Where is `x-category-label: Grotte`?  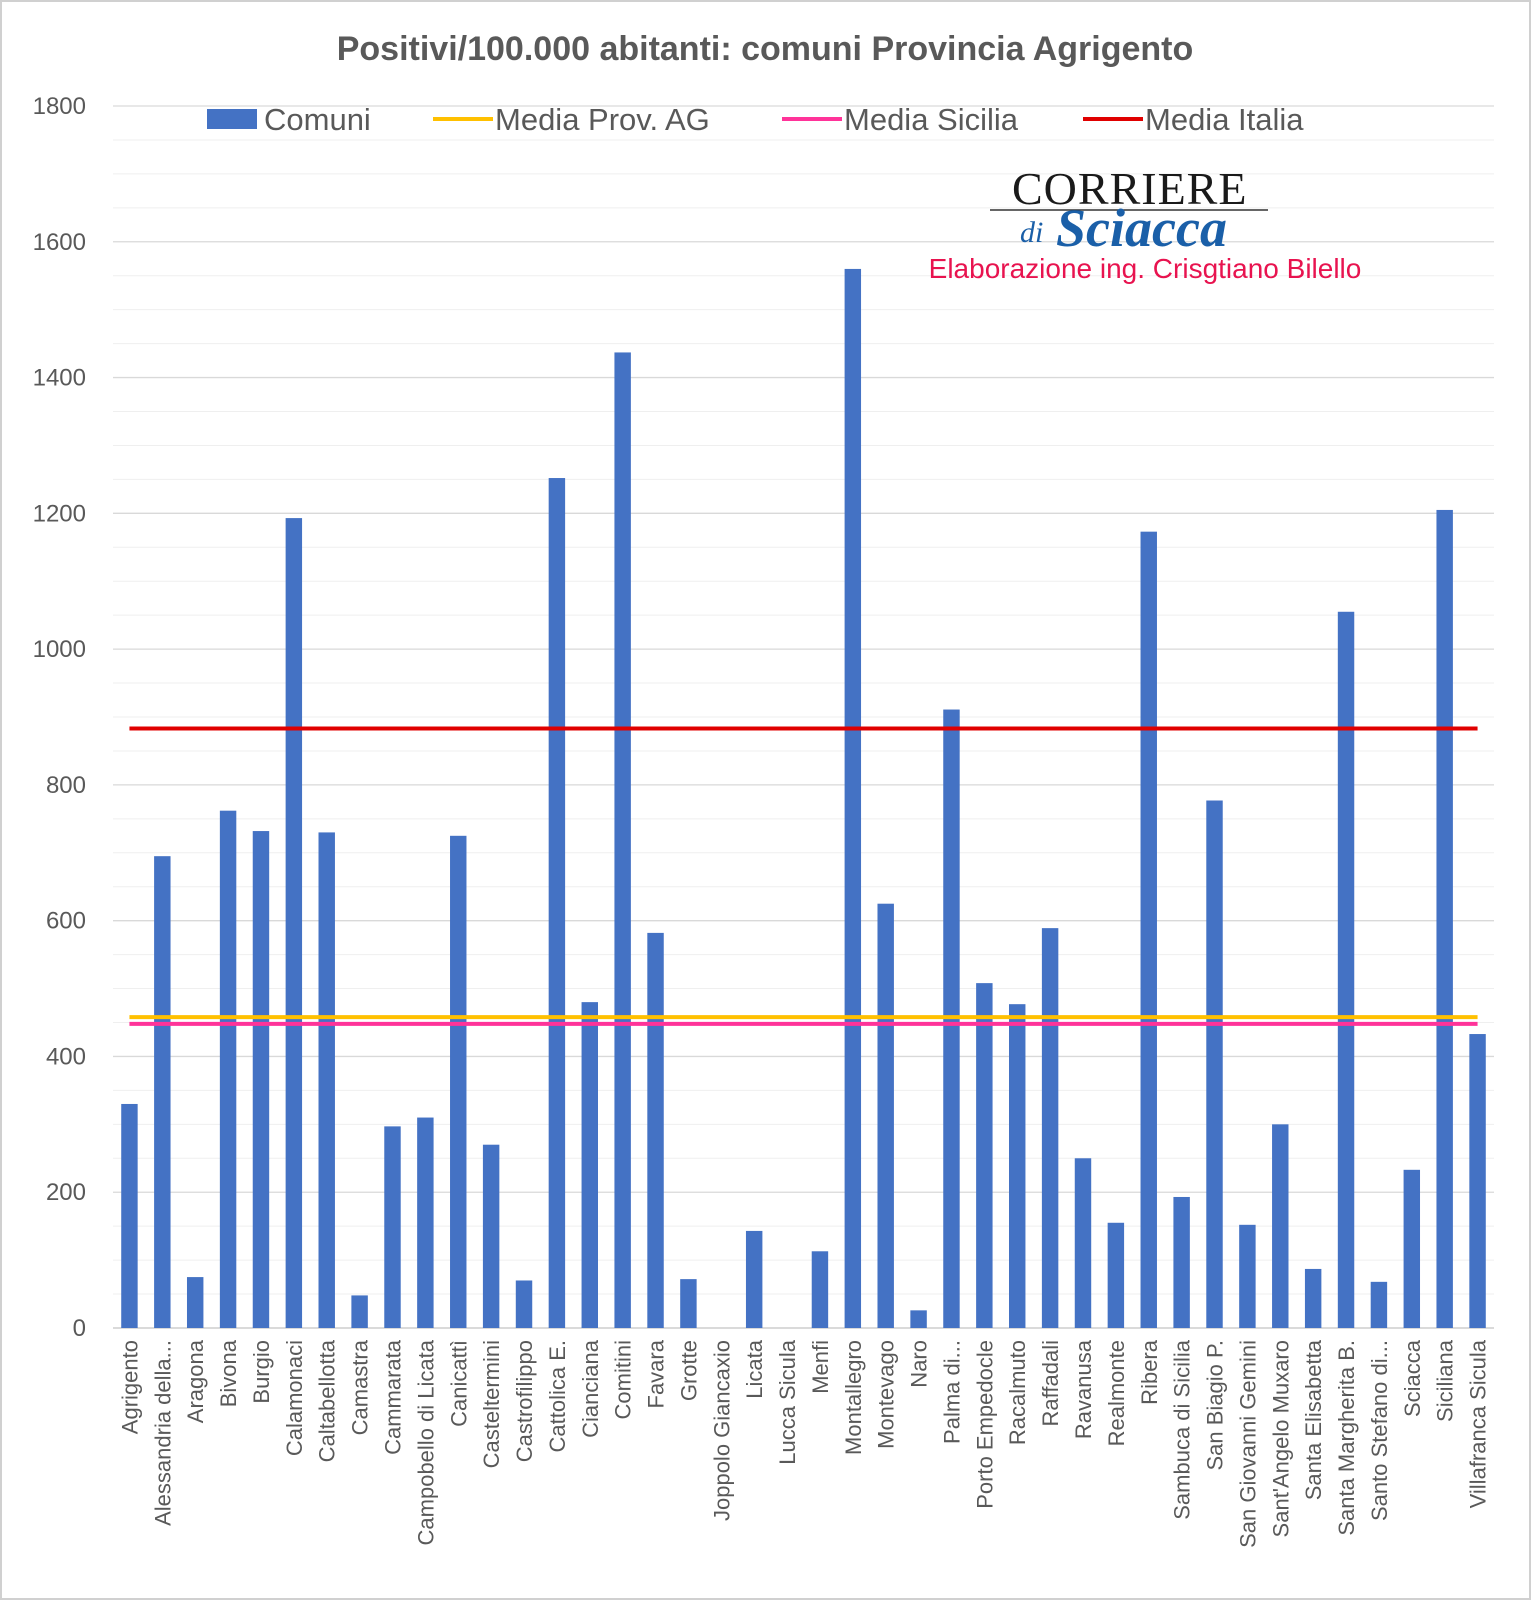
x-category-label: Grotte is located at coordinates (688, 1370).